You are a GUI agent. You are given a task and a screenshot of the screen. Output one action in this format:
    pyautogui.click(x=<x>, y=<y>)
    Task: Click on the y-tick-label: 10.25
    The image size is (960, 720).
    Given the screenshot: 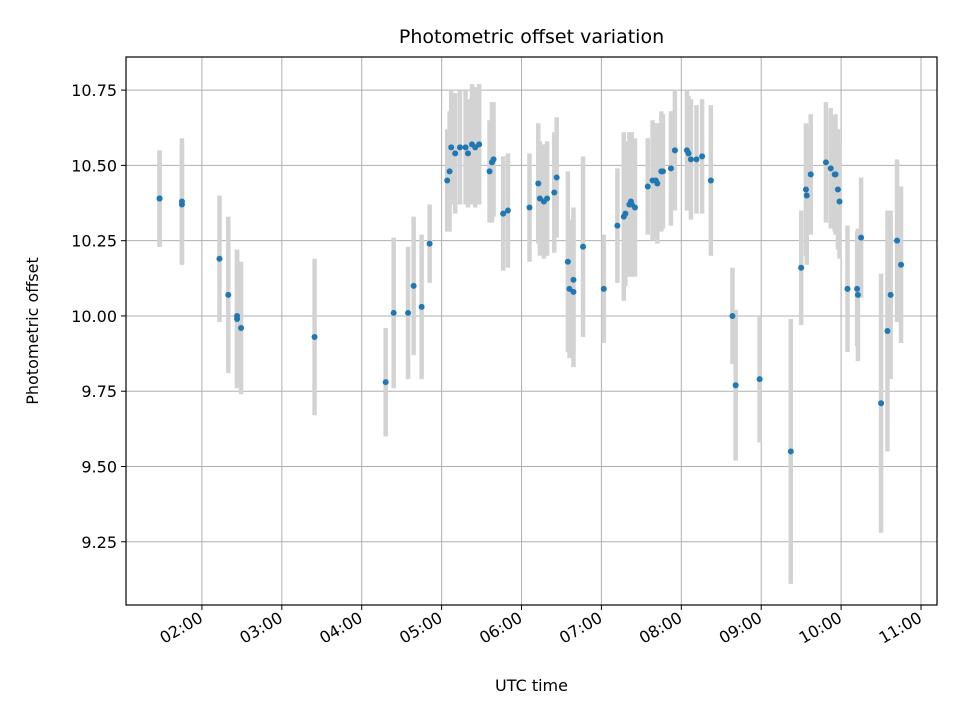 What is the action you would take?
    pyautogui.click(x=94, y=241)
    